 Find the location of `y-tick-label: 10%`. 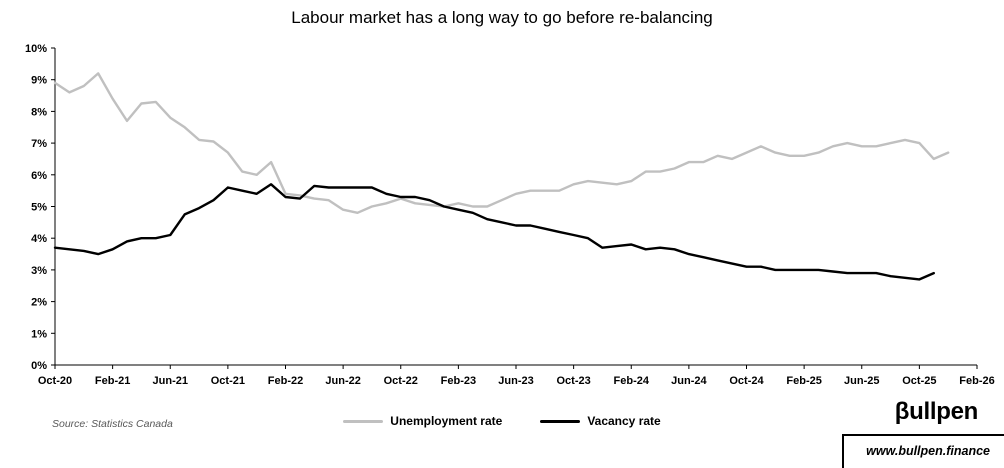

y-tick-label: 10% is located at coordinates (36, 49).